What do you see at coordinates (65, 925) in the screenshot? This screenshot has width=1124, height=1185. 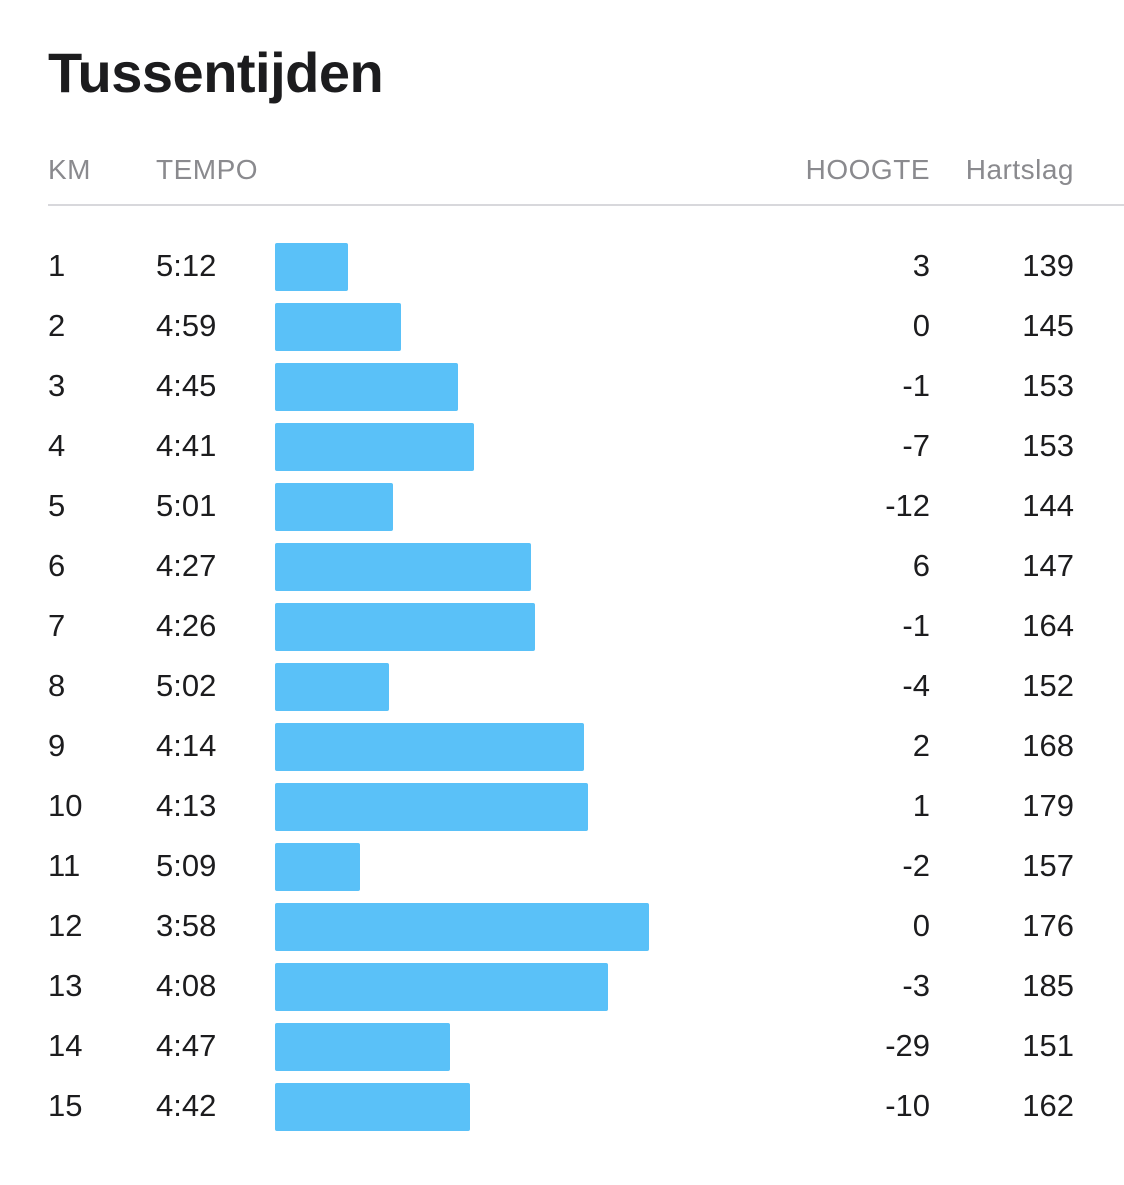 I see `split-km: 12` at bounding box center [65, 925].